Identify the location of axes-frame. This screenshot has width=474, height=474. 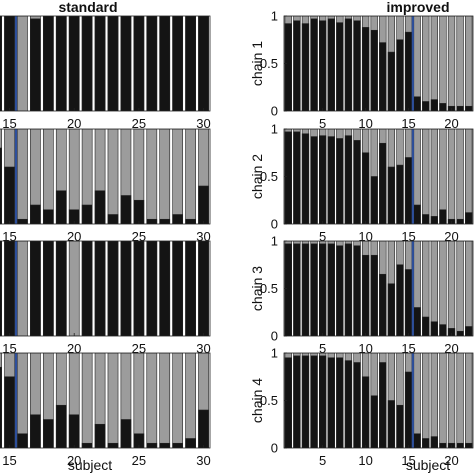
(105, 288).